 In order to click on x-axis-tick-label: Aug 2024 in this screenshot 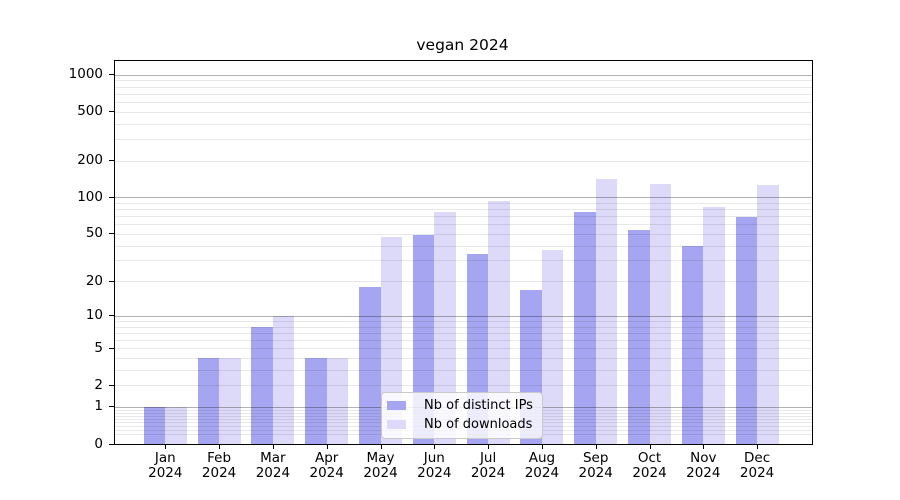, I will do `click(542, 465)`.